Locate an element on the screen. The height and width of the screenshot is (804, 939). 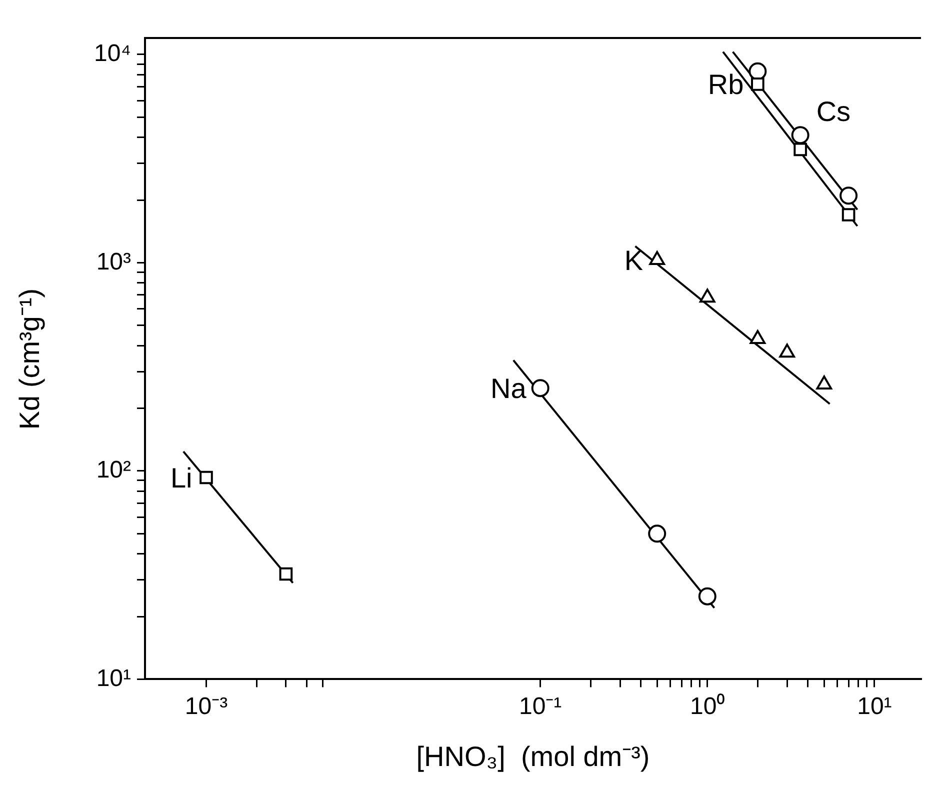
series-label: Li is located at coordinates (181, 478).